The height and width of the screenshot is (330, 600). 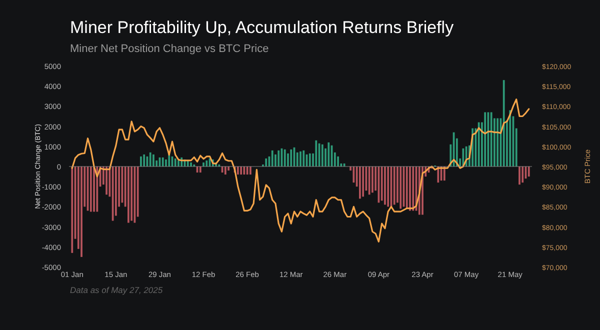 What do you see at coordinates (169, 49) in the screenshot?
I see `chart-subtitle: Miner Net Position Change vs BTC Price` at bounding box center [169, 49].